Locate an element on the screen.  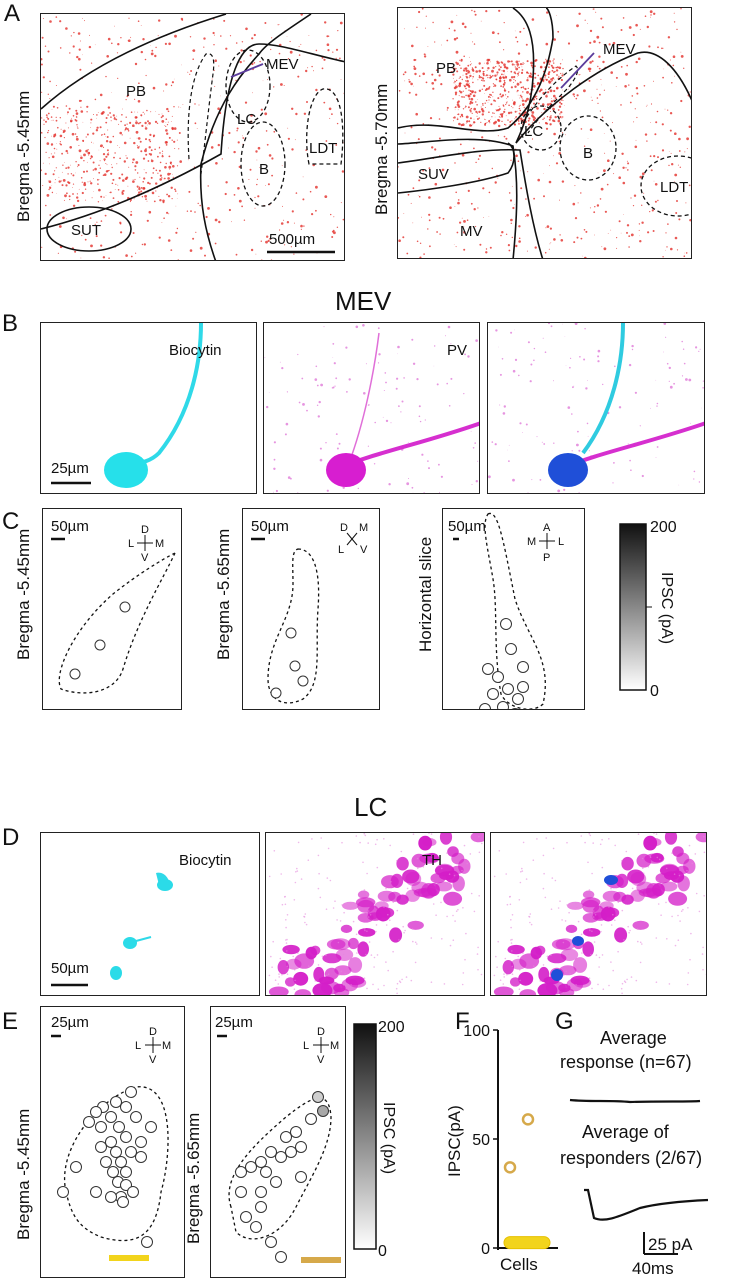
scale-y-label: 25 pA is located at coordinates (670, 1244).